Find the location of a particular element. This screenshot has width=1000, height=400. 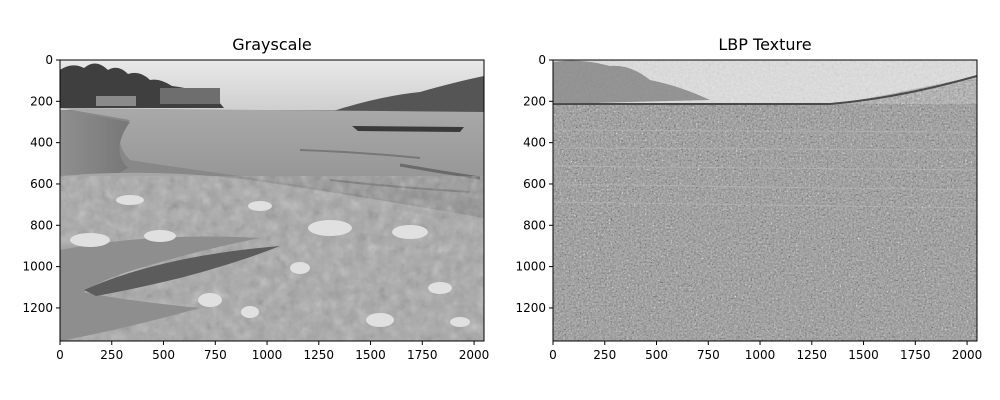

lbp-y-tick-label: 1000 is located at coordinates (530, 267).